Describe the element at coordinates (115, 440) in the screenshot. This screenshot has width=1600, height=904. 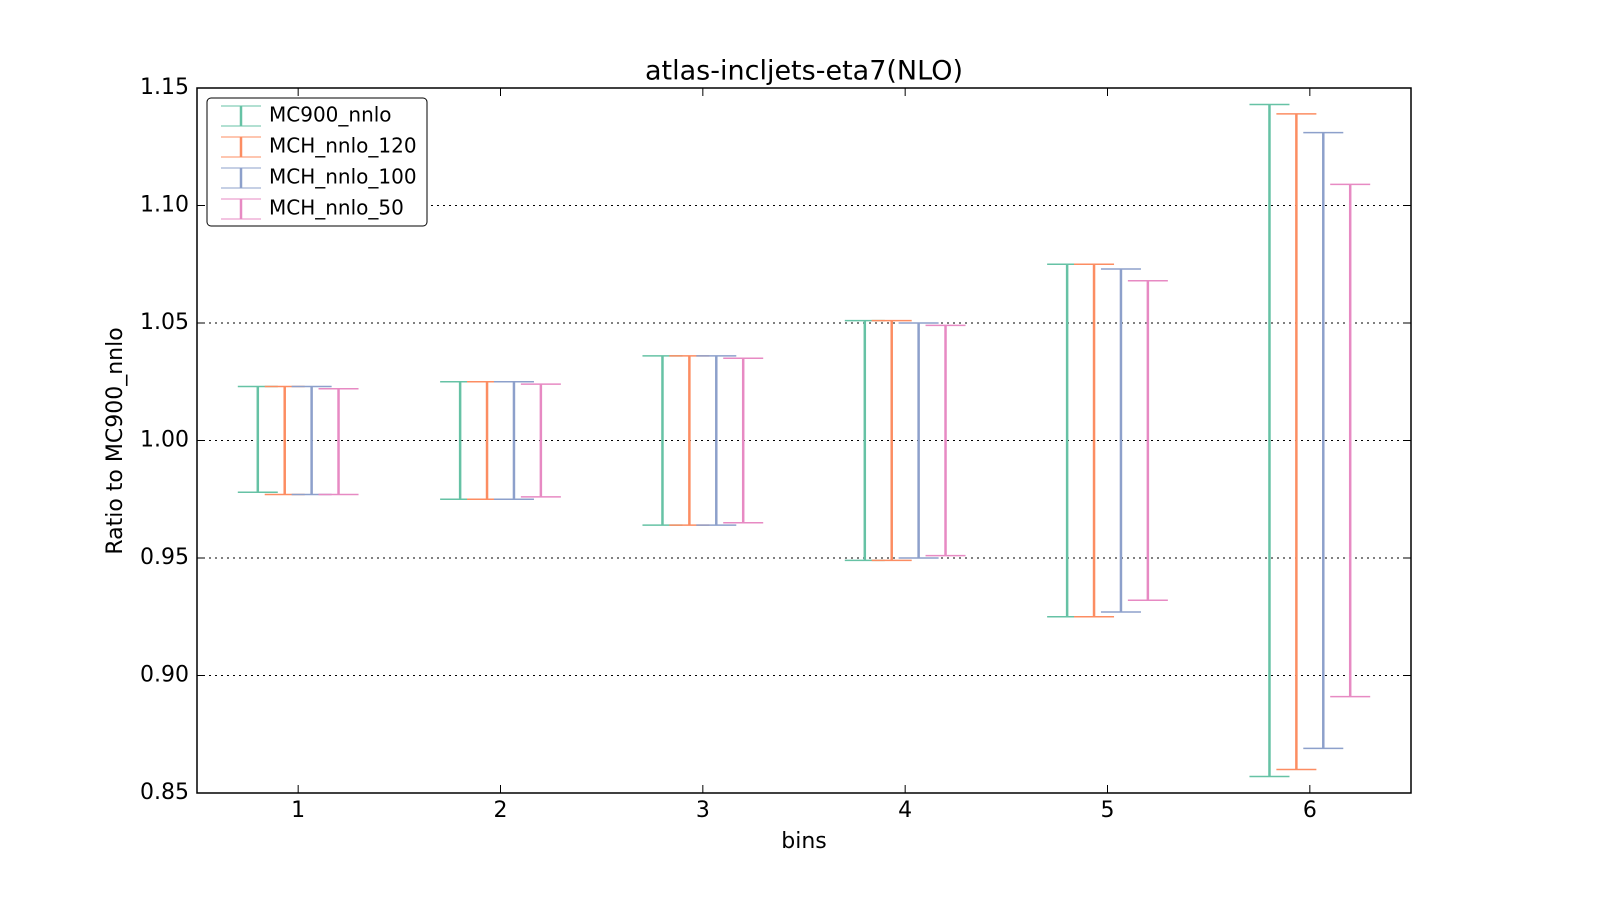
I see `y-axis-label: Ratio to MC900_nnlo` at that location.